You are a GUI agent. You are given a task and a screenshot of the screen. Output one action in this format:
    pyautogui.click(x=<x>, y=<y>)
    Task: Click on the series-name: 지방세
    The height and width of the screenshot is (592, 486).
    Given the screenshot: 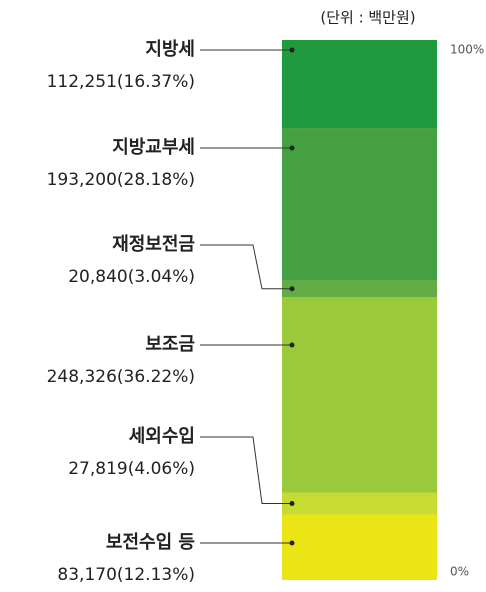 What is the action you would take?
    pyautogui.click(x=170, y=49)
    